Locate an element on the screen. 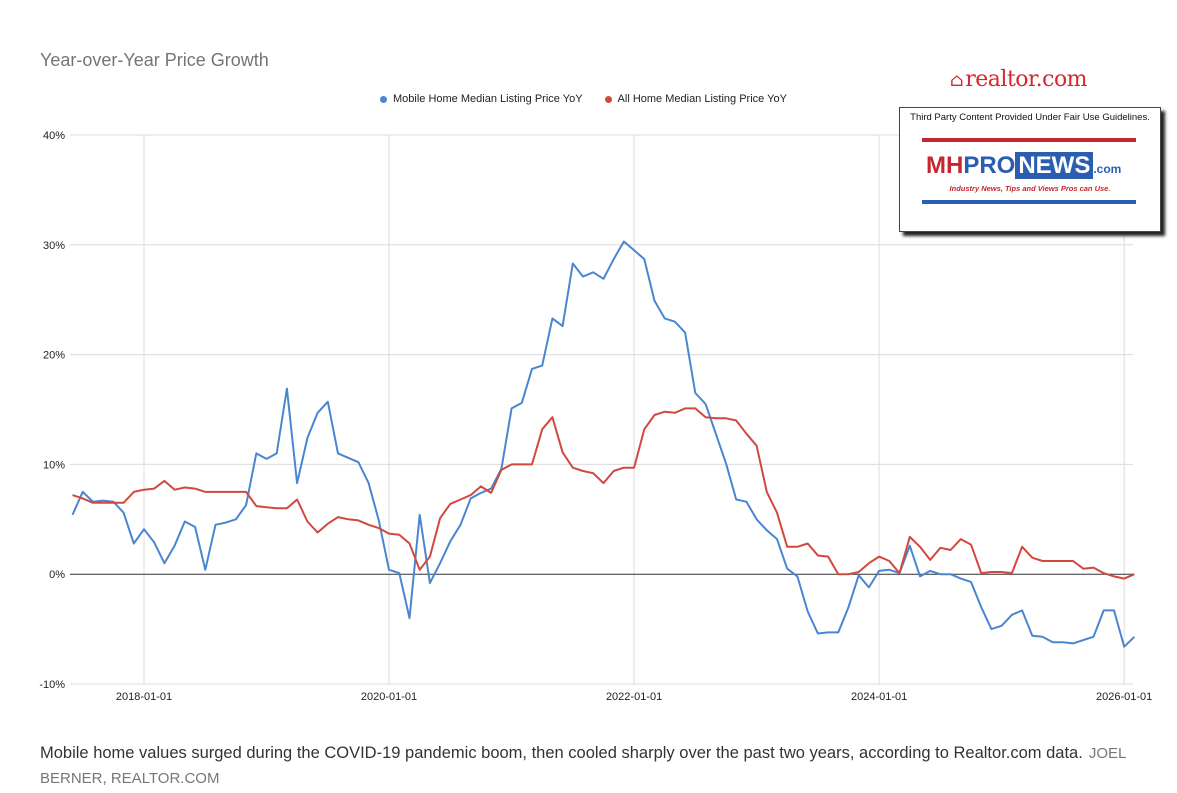  blue-rule is located at coordinates (1029, 202).